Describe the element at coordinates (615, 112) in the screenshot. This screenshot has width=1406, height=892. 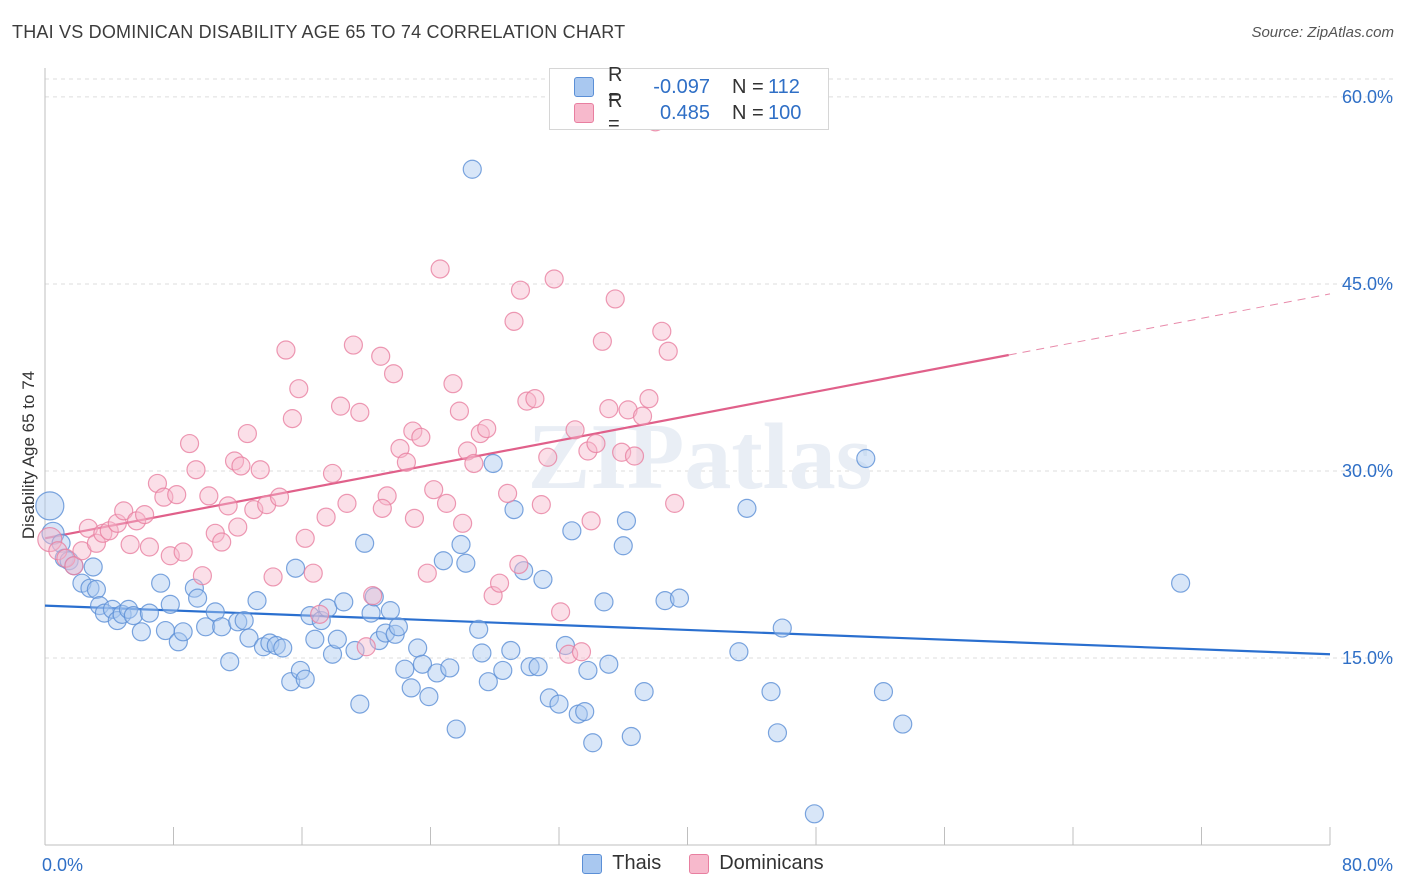
I see `legend-r-label: R =` at that location.